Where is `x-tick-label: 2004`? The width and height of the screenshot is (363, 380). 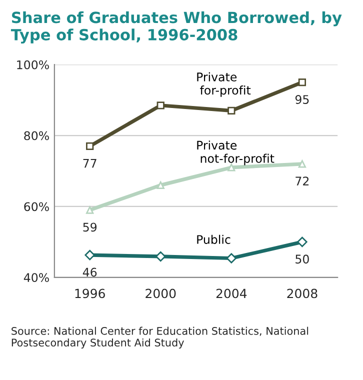 x-tick-label: 2004 is located at coordinates (231, 293).